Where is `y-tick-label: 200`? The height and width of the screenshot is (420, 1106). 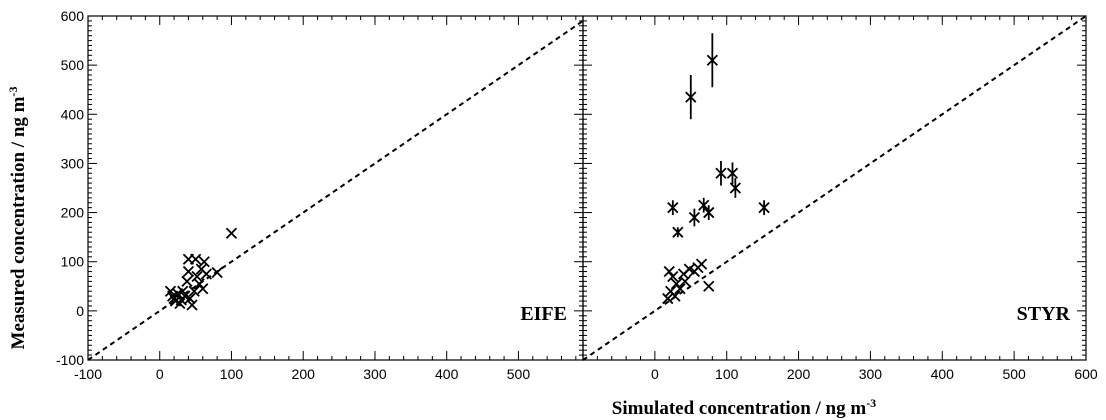
y-tick-label: 200 is located at coordinates (73, 213).